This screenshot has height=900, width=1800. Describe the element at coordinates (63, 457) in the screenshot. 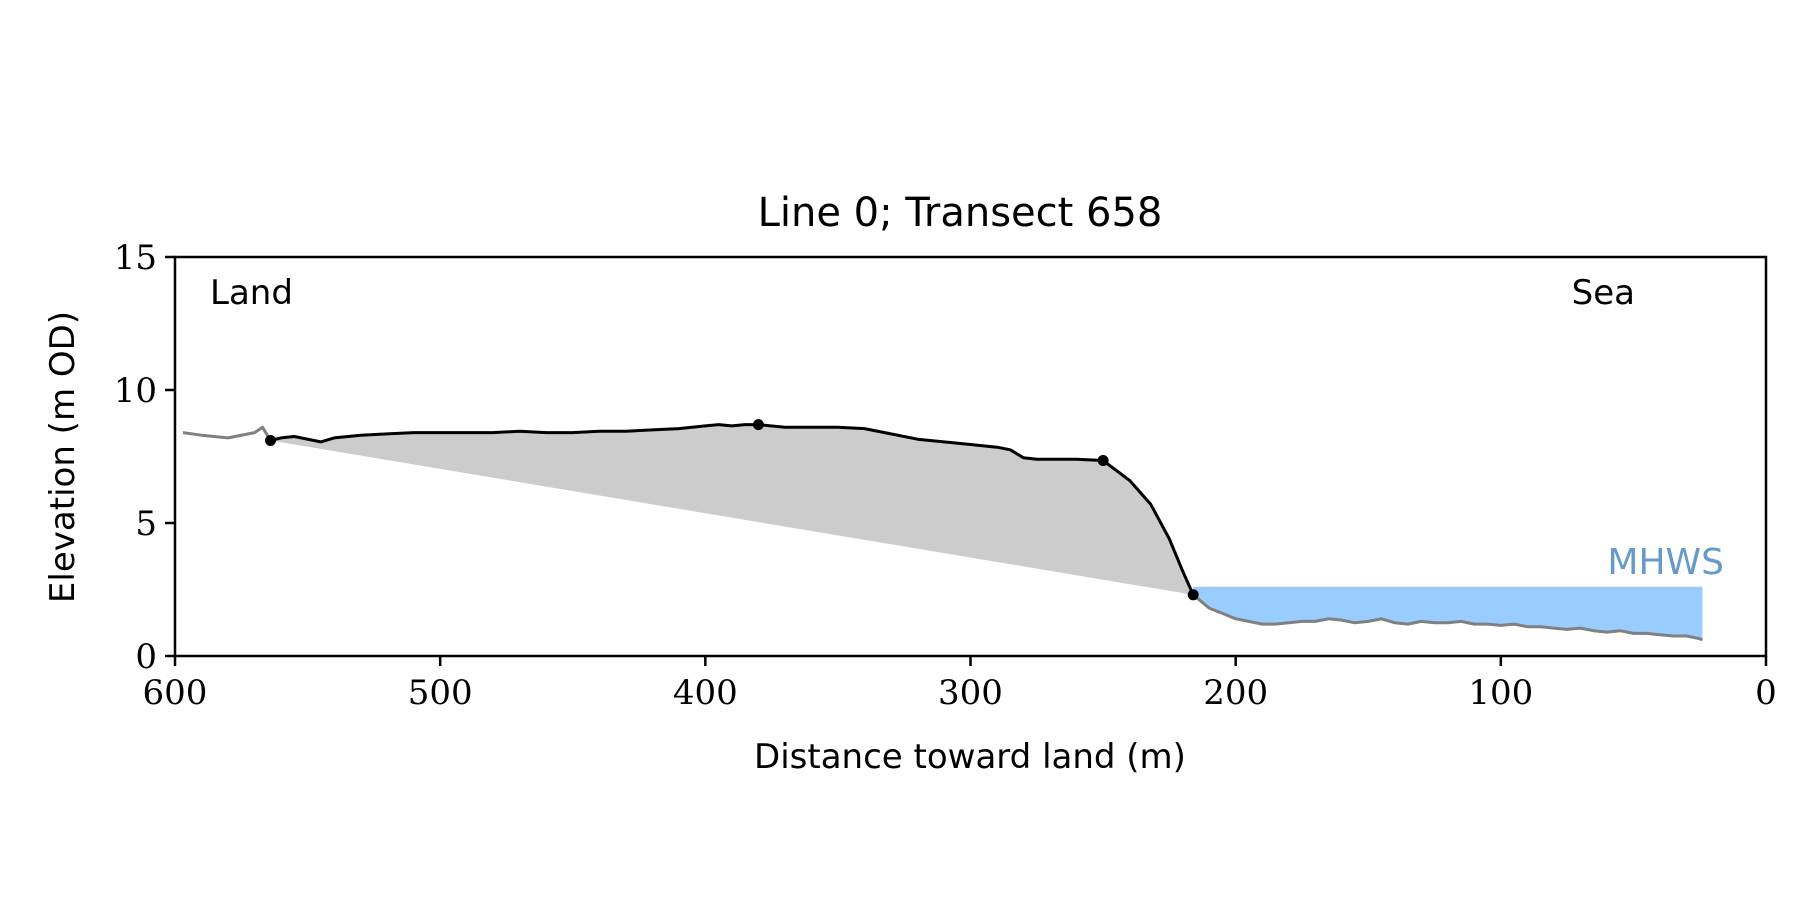

I see `y-axis-label: Elevation (m OD)` at that location.